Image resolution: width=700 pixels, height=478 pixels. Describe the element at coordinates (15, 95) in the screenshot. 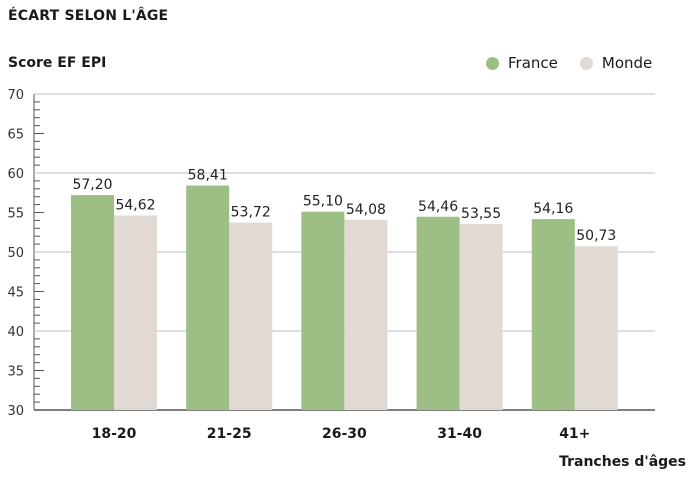

I see `y-tick-label: 70` at that location.